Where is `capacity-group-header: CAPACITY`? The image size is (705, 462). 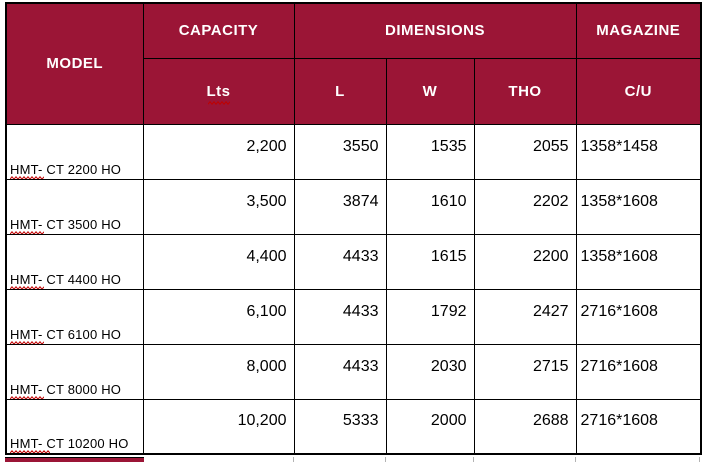 capacity-group-header: CAPACITY is located at coordinates (218, 30).